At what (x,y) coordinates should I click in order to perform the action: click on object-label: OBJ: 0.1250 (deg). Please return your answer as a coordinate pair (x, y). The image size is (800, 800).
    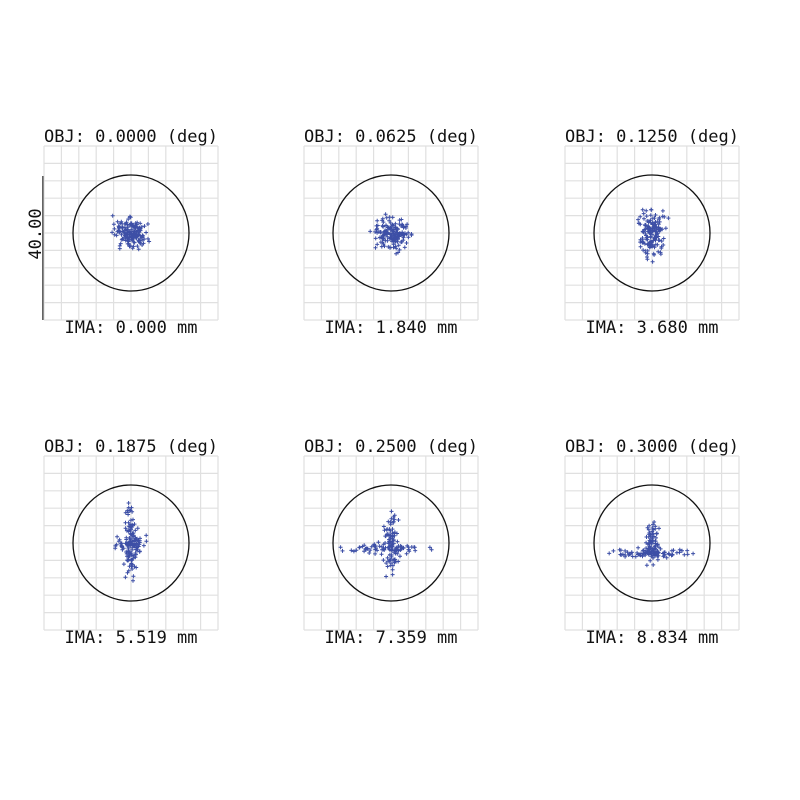
    Looking at the image, I should click on (652, 137).